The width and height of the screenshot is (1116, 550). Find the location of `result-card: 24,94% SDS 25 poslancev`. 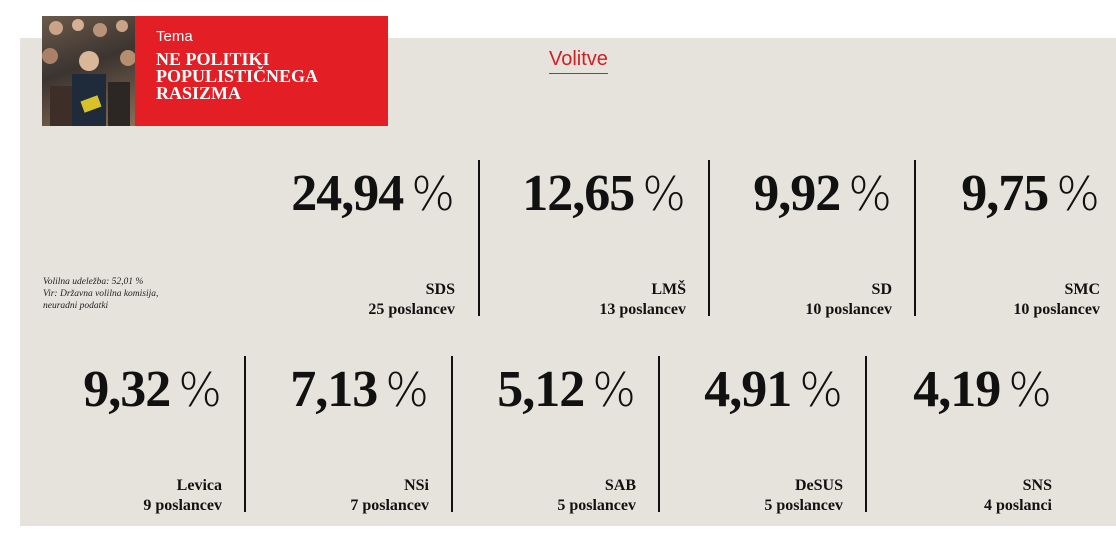

result-card: 24,94% SDS 25 poslancev is located at coordinates (347, 240).